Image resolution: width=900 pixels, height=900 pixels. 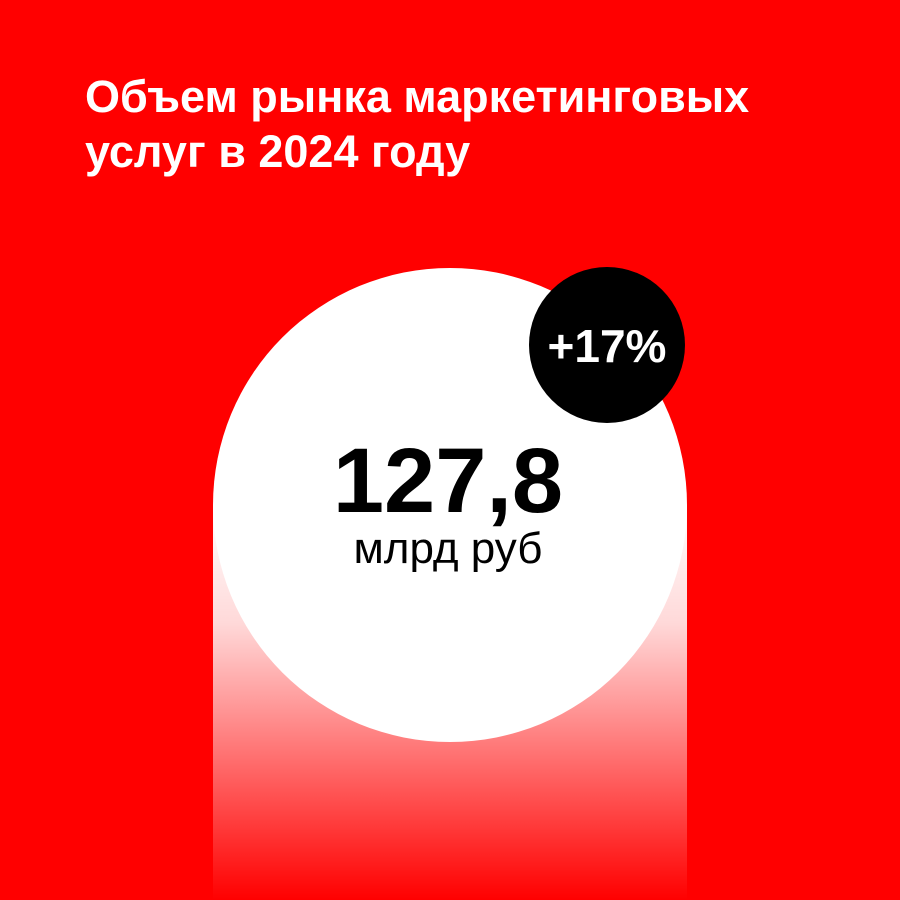 I want to click on main-value: 127,8, so click(x=448, y=481).